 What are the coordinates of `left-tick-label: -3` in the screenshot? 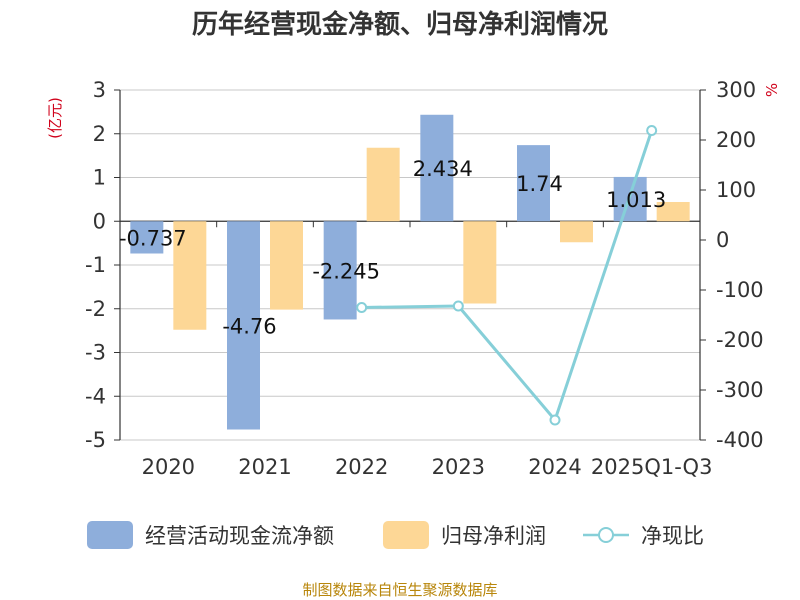 It's located at (95, 353).